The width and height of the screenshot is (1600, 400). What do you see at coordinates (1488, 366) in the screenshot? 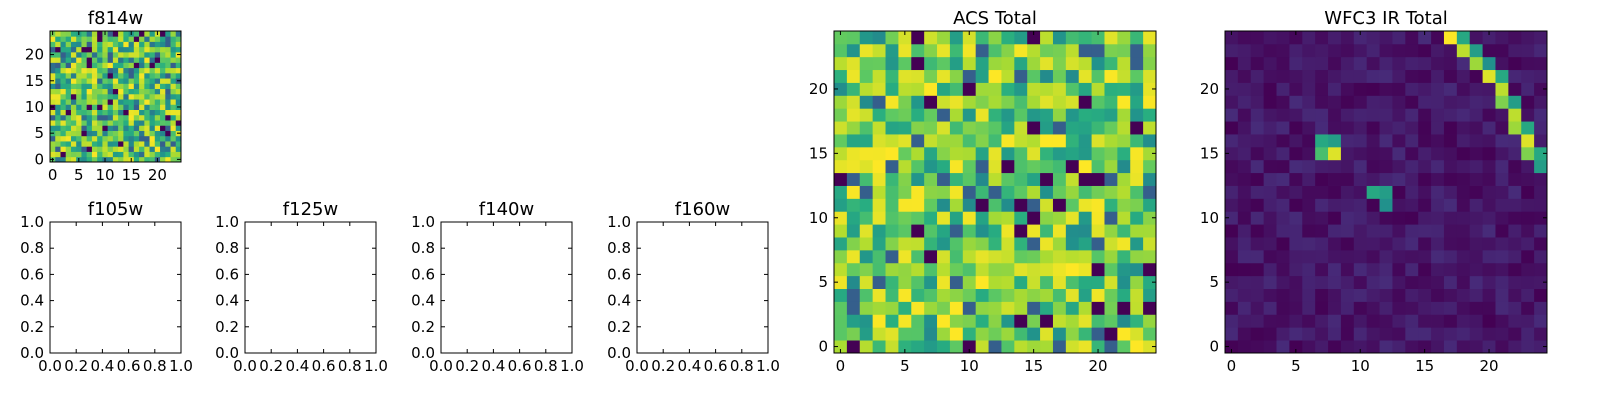
I see `x-tick-label: 20` at bounding box center [1488, 366].